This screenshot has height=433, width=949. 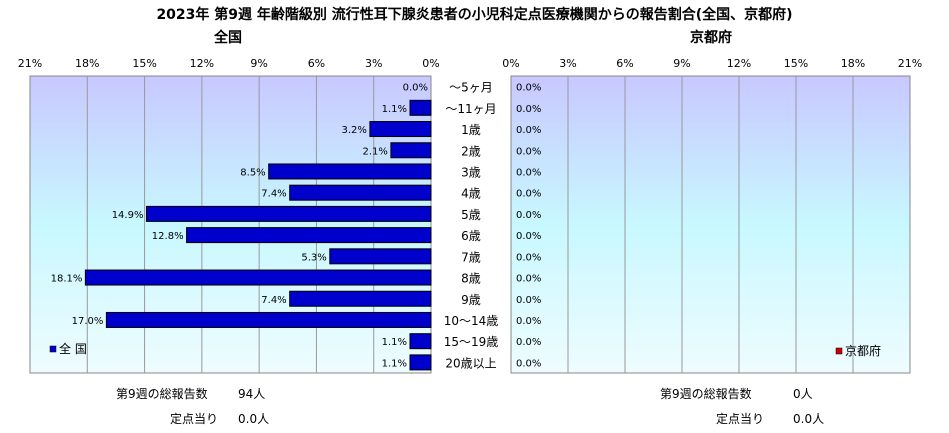 What do you see at coordinates (739, 63) in the screenshot?
I see `kyoto-x-tick-label: 12%` at bounding box center [739, 63].